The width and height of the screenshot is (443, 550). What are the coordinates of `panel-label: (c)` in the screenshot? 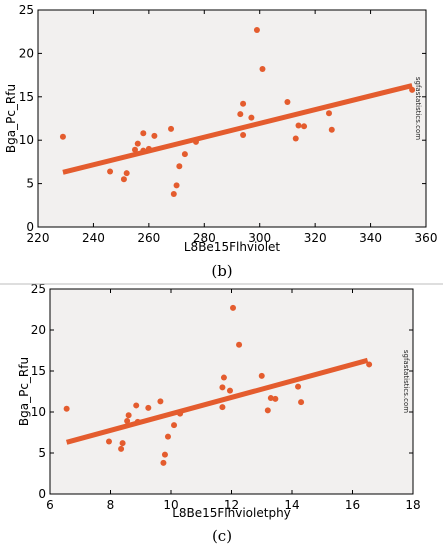 It's located at (222, 536).